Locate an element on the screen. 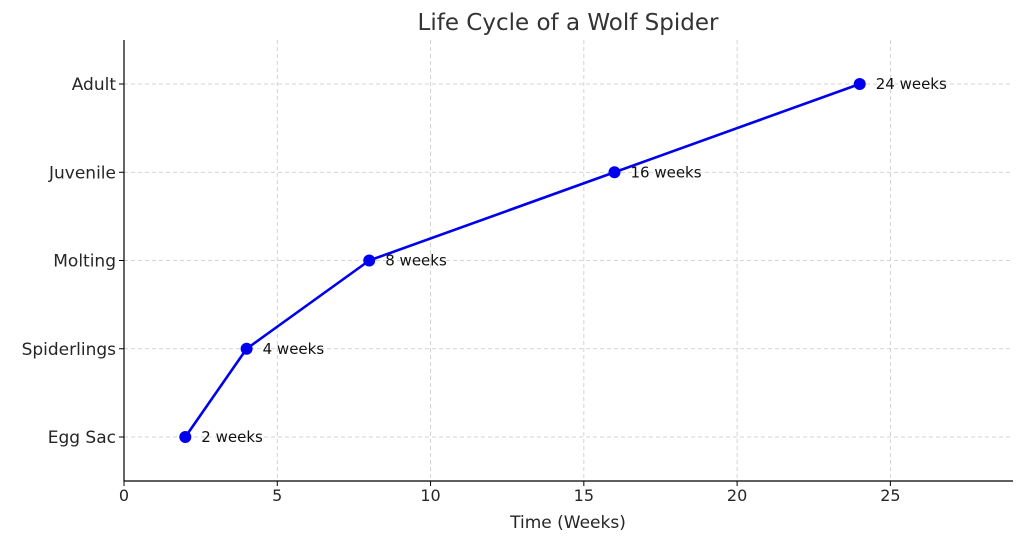 The height and width of the screenshot is (543, 1024). y-category-label: Spiderlings is located at coordinates (69, 350).